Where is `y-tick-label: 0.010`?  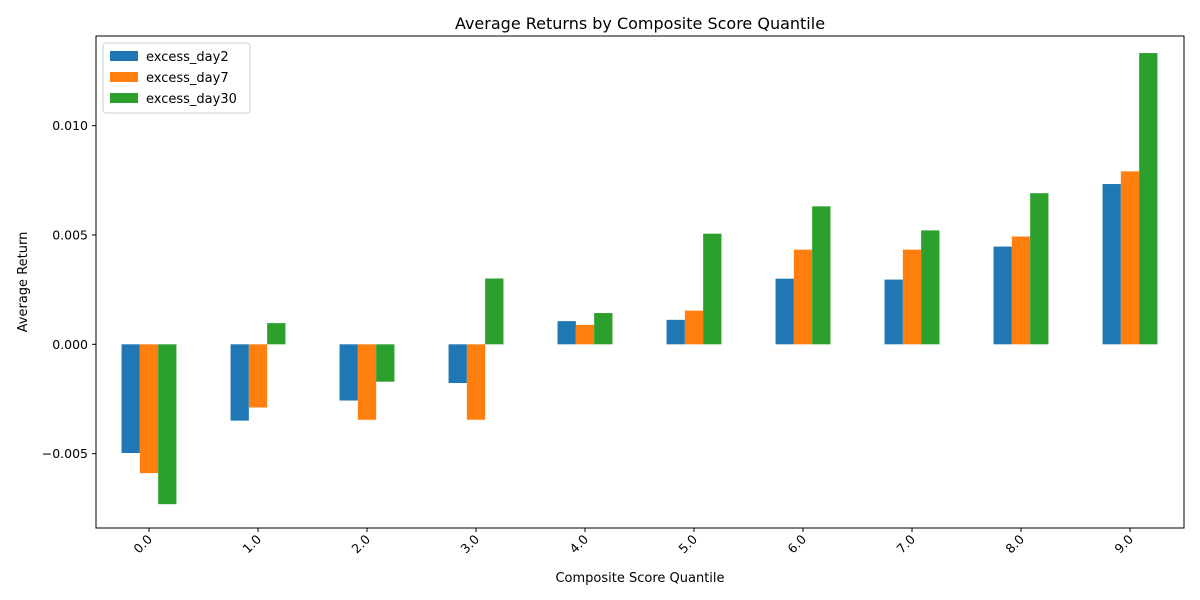
y-tick-label: 0.010 is located at coordinates (70, 125).